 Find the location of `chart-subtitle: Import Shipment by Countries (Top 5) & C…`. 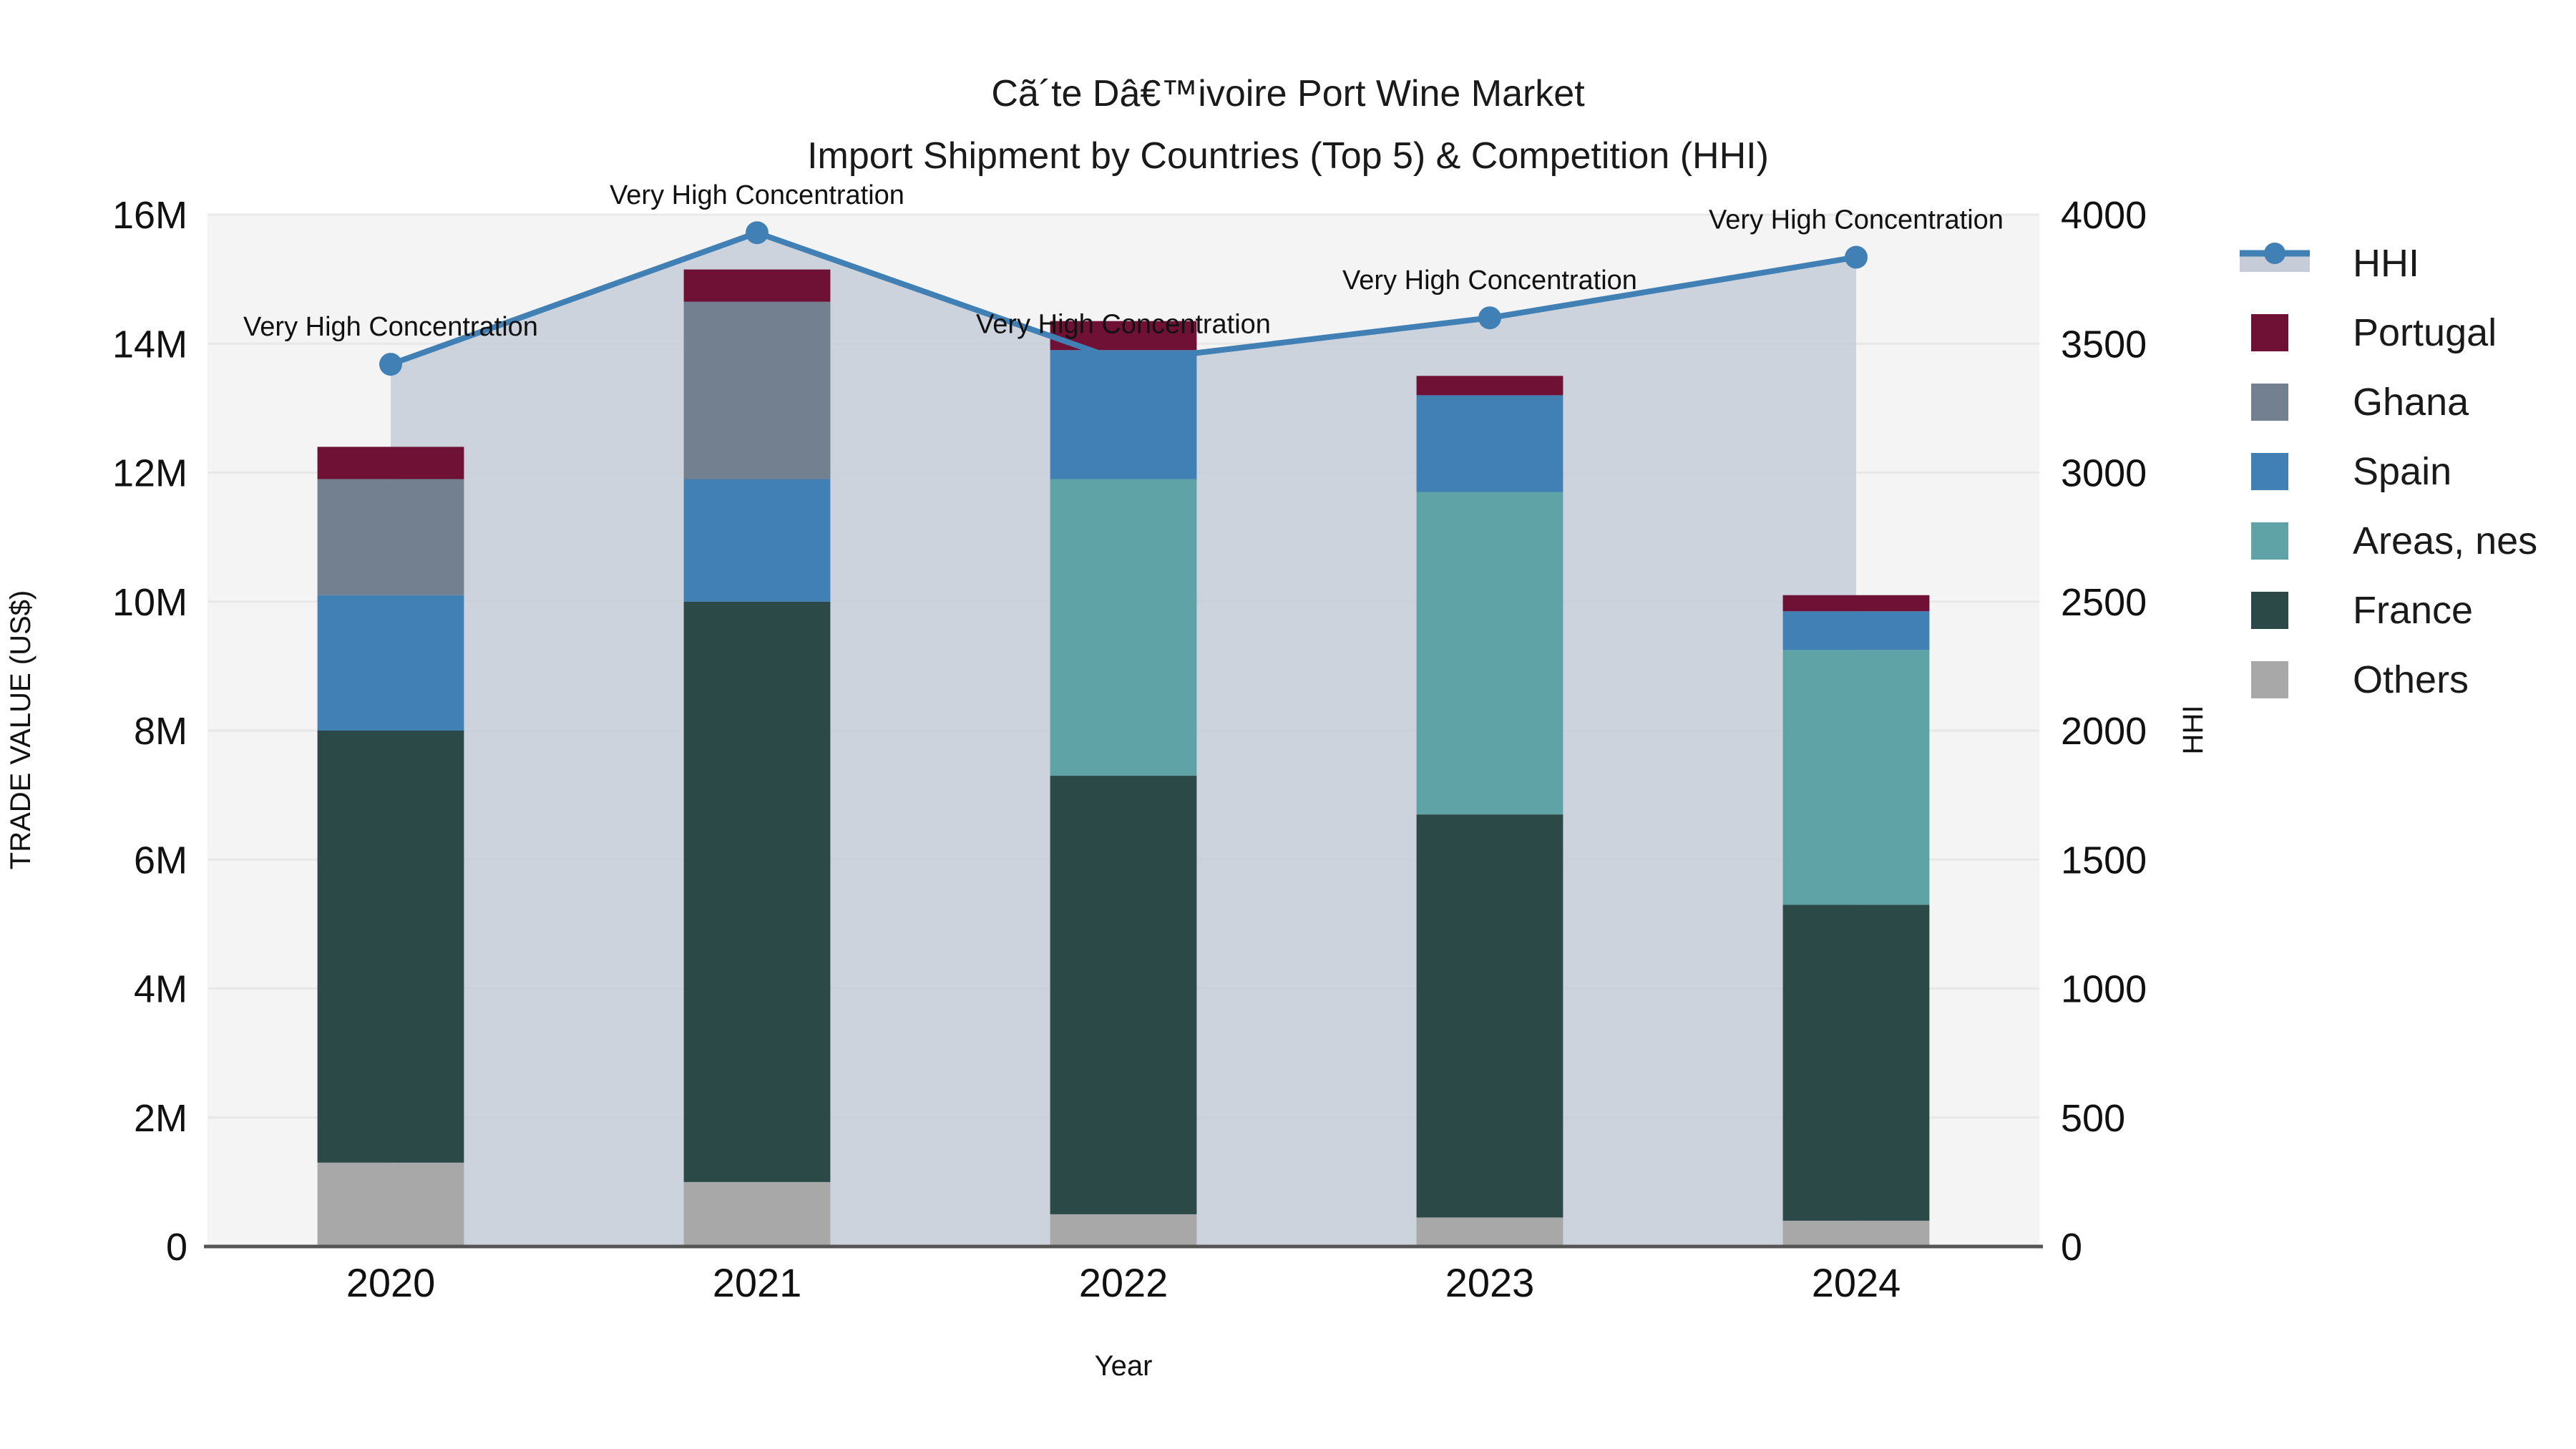

chart-subtitle: Import Shipment by Countries (Top 5) & C… is located at coordinates (1288, 156).